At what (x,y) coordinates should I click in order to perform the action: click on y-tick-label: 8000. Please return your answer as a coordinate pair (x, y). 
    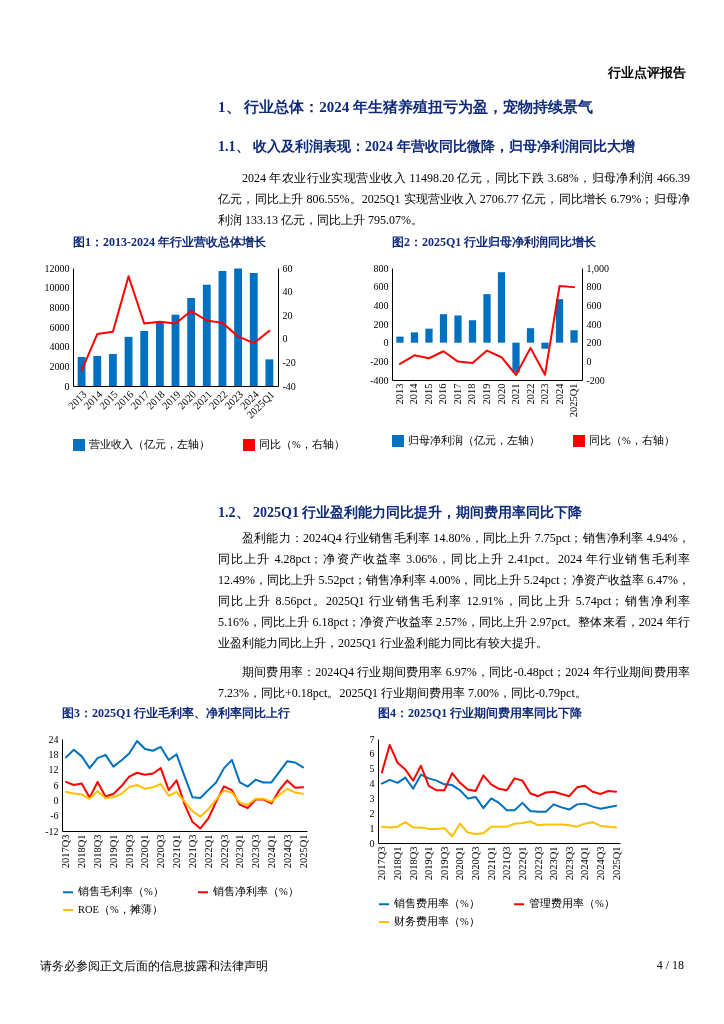
    Looking at the image, I should click on (59, 307).